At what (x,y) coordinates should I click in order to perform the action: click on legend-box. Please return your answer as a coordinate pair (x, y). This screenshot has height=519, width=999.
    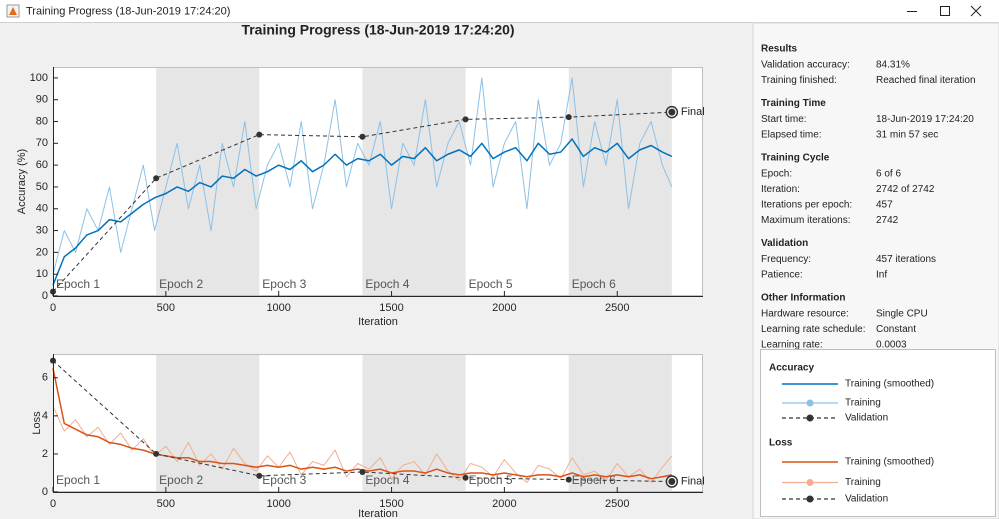
    Looking at the image, I should click on (878, 433).